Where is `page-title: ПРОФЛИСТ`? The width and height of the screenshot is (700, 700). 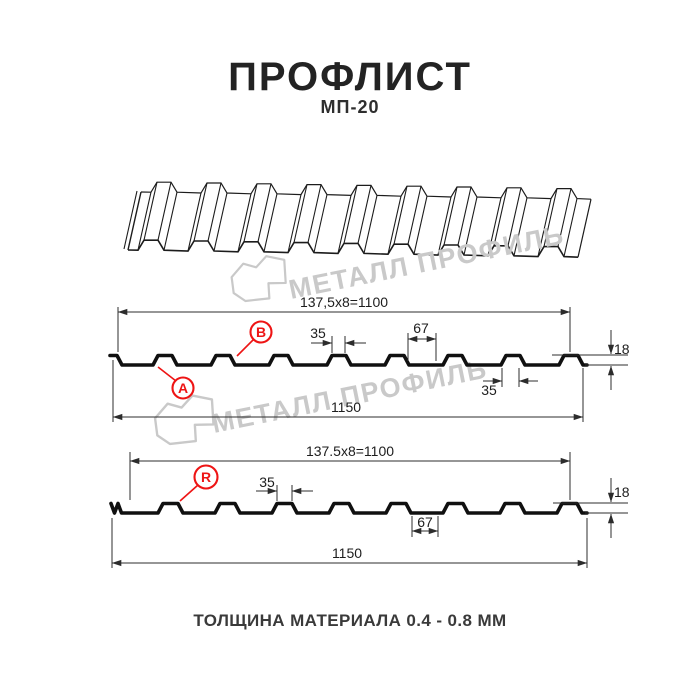 page-title: ПРОФЛИСТ is located at coordinates (350, 77).